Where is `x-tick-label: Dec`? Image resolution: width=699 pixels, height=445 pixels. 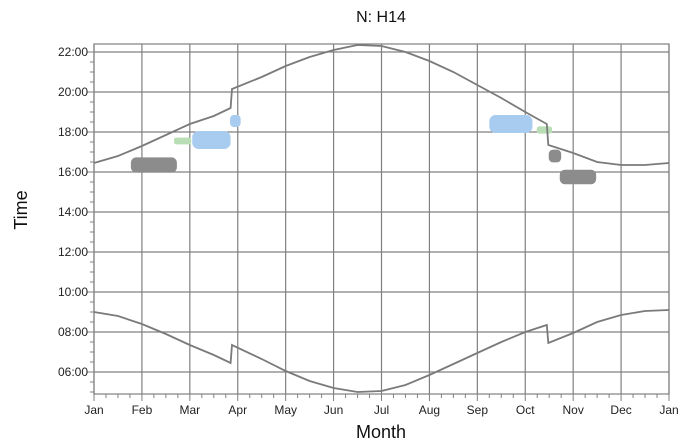
x-tick-label: Dec is located at coordinates (620, 410).